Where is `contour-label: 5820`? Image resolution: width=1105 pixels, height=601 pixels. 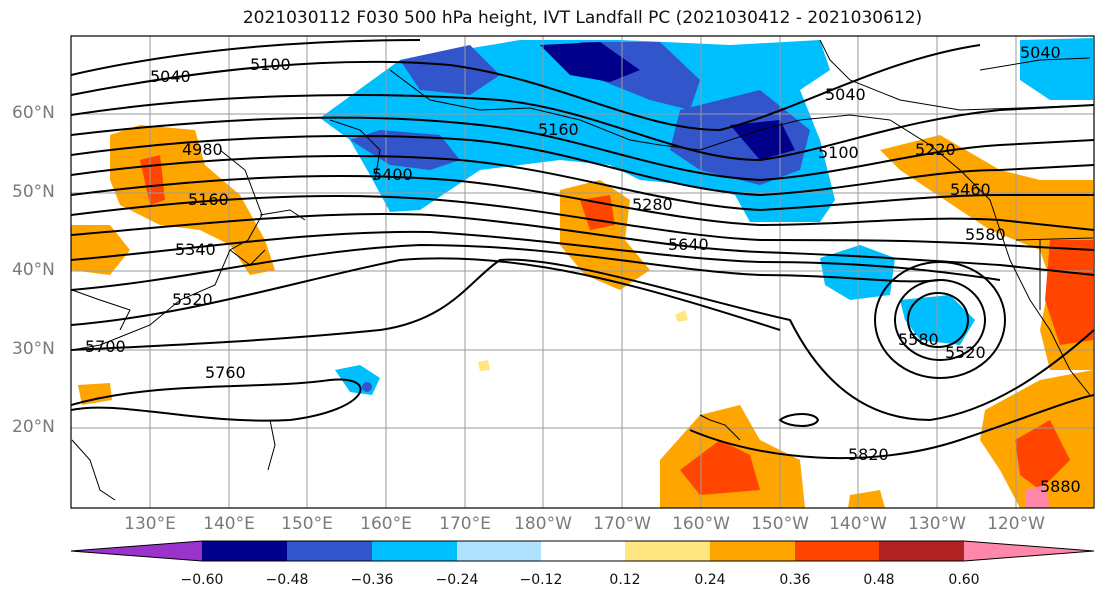
contour-label: 5820 is located at coordinates (868, 454).